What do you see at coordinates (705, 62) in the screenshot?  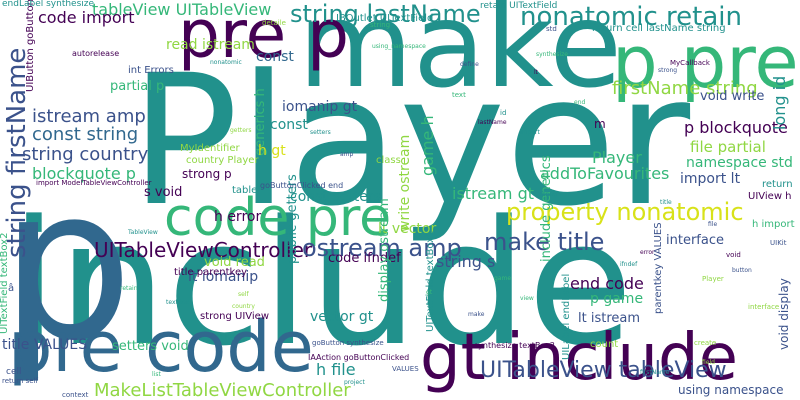 I see `cloud-word: p pre` at bounding box center [705, 62].